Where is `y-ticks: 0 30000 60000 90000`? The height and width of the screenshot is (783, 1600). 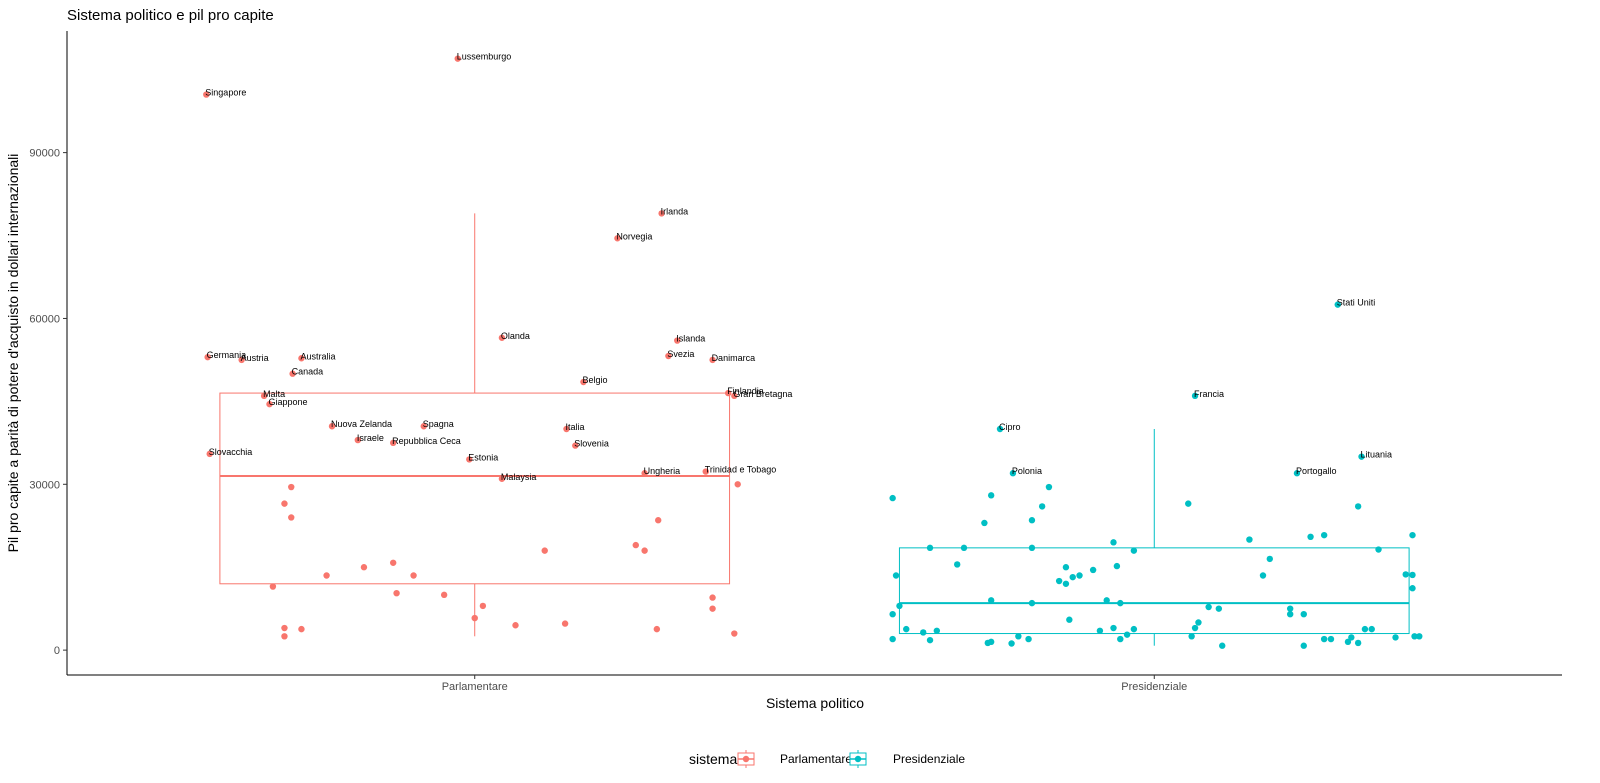 y-ticks: 0 30000 60000 90000 is located at coordinates (48, 402).